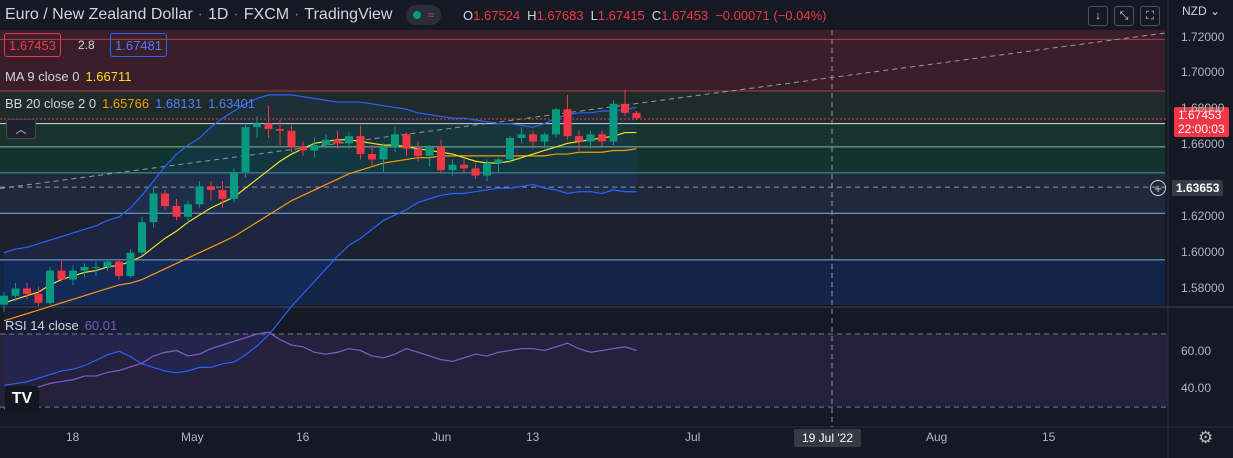  I want to click on close-key: C, so click(656, 15).